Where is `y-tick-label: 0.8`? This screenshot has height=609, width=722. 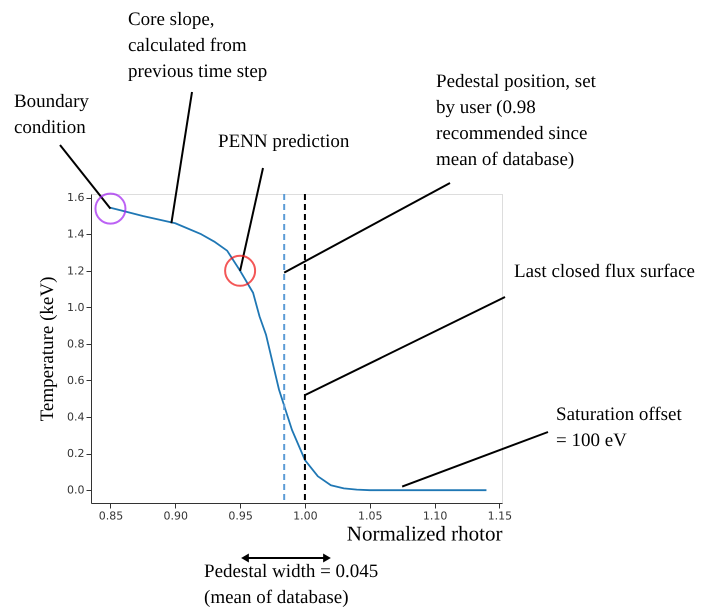 y-tick-label: 0.8 is located at coordinates (75, 343).